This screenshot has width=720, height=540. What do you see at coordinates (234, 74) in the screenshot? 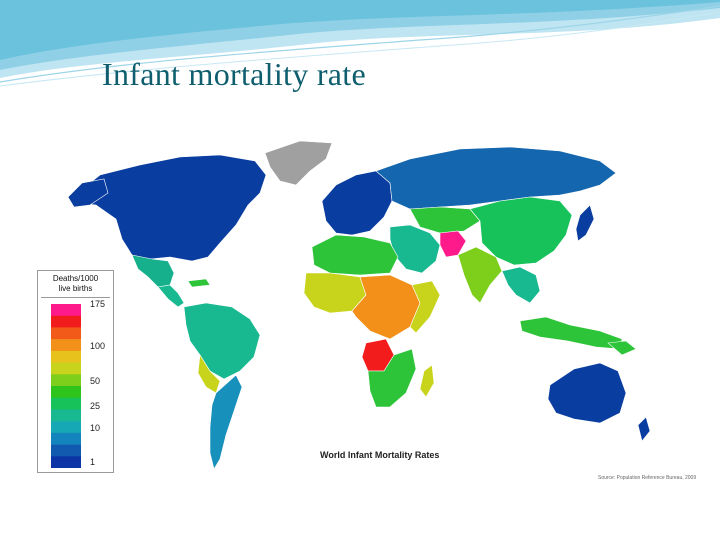
I see `slide-title: Infant mortality rate` at bounding box center [234, 74].